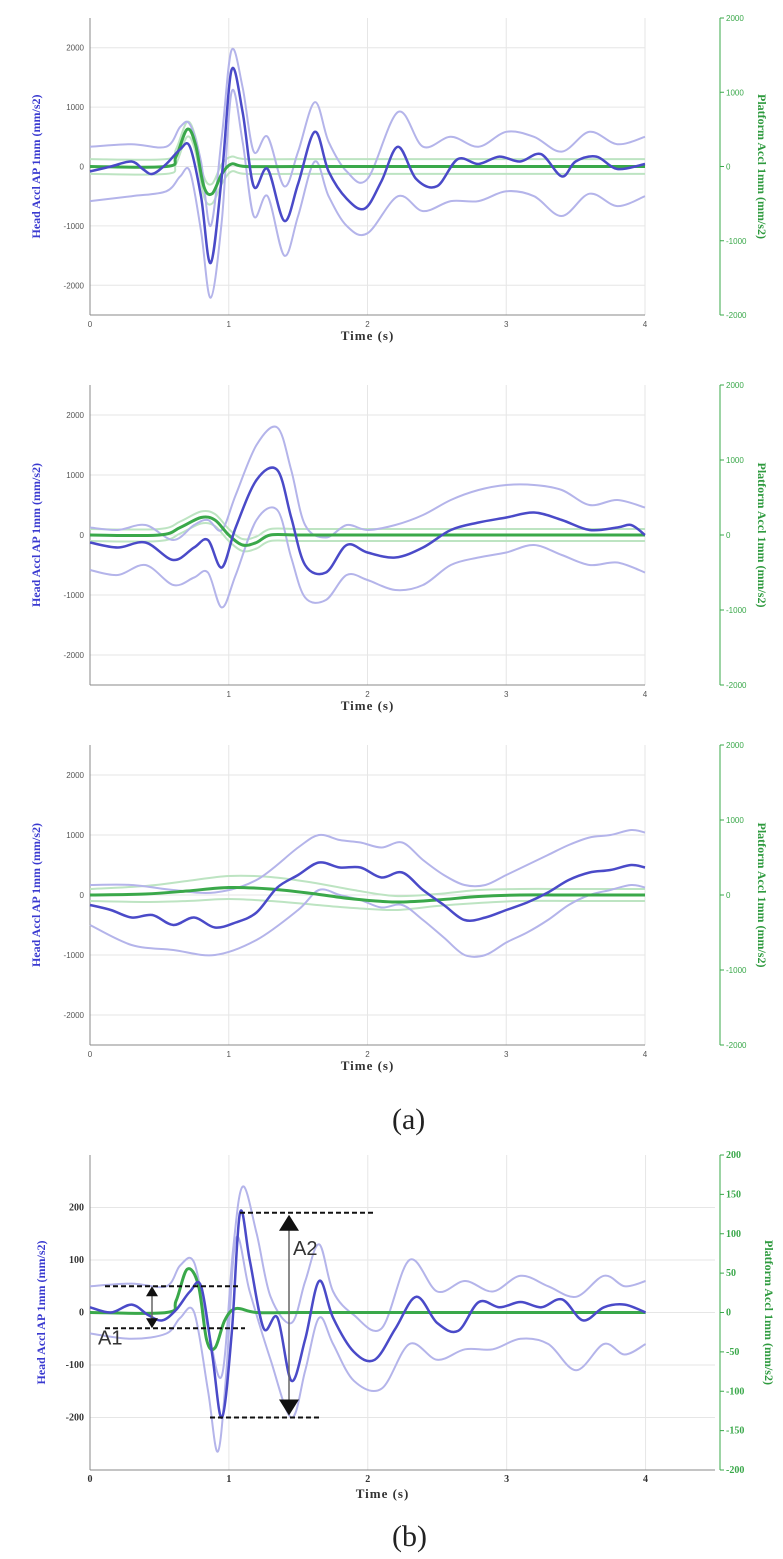 The height and width of the screenshot is (1559, 783). Describe the element at coordinates (735, 1470) in the screenshot. I see `y-tick-label-right: -200` at that location.